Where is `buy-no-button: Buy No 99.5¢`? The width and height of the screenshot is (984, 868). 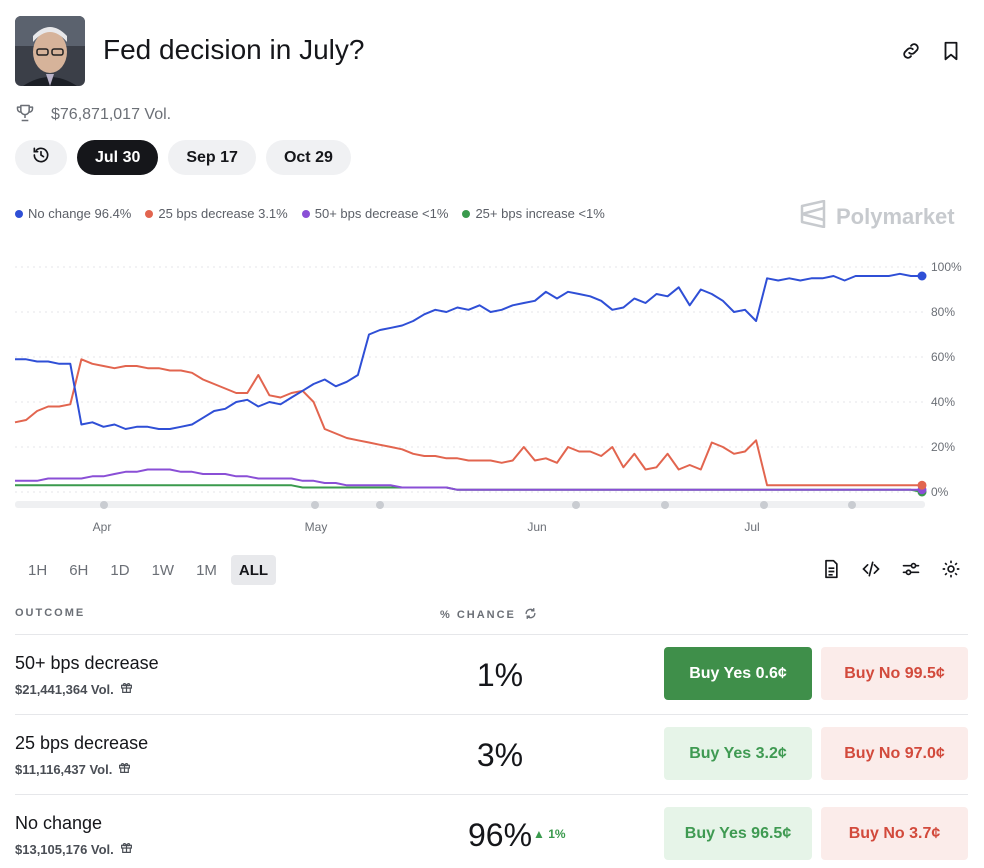 buy-no-button: Buy No 99.5¢ is located at coordinates (894, 673).